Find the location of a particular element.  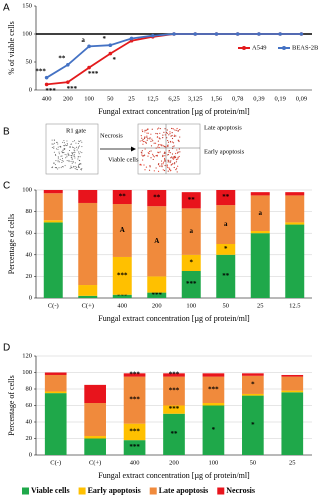

flow-text: R1 gate is located at coordinates (76, 130).